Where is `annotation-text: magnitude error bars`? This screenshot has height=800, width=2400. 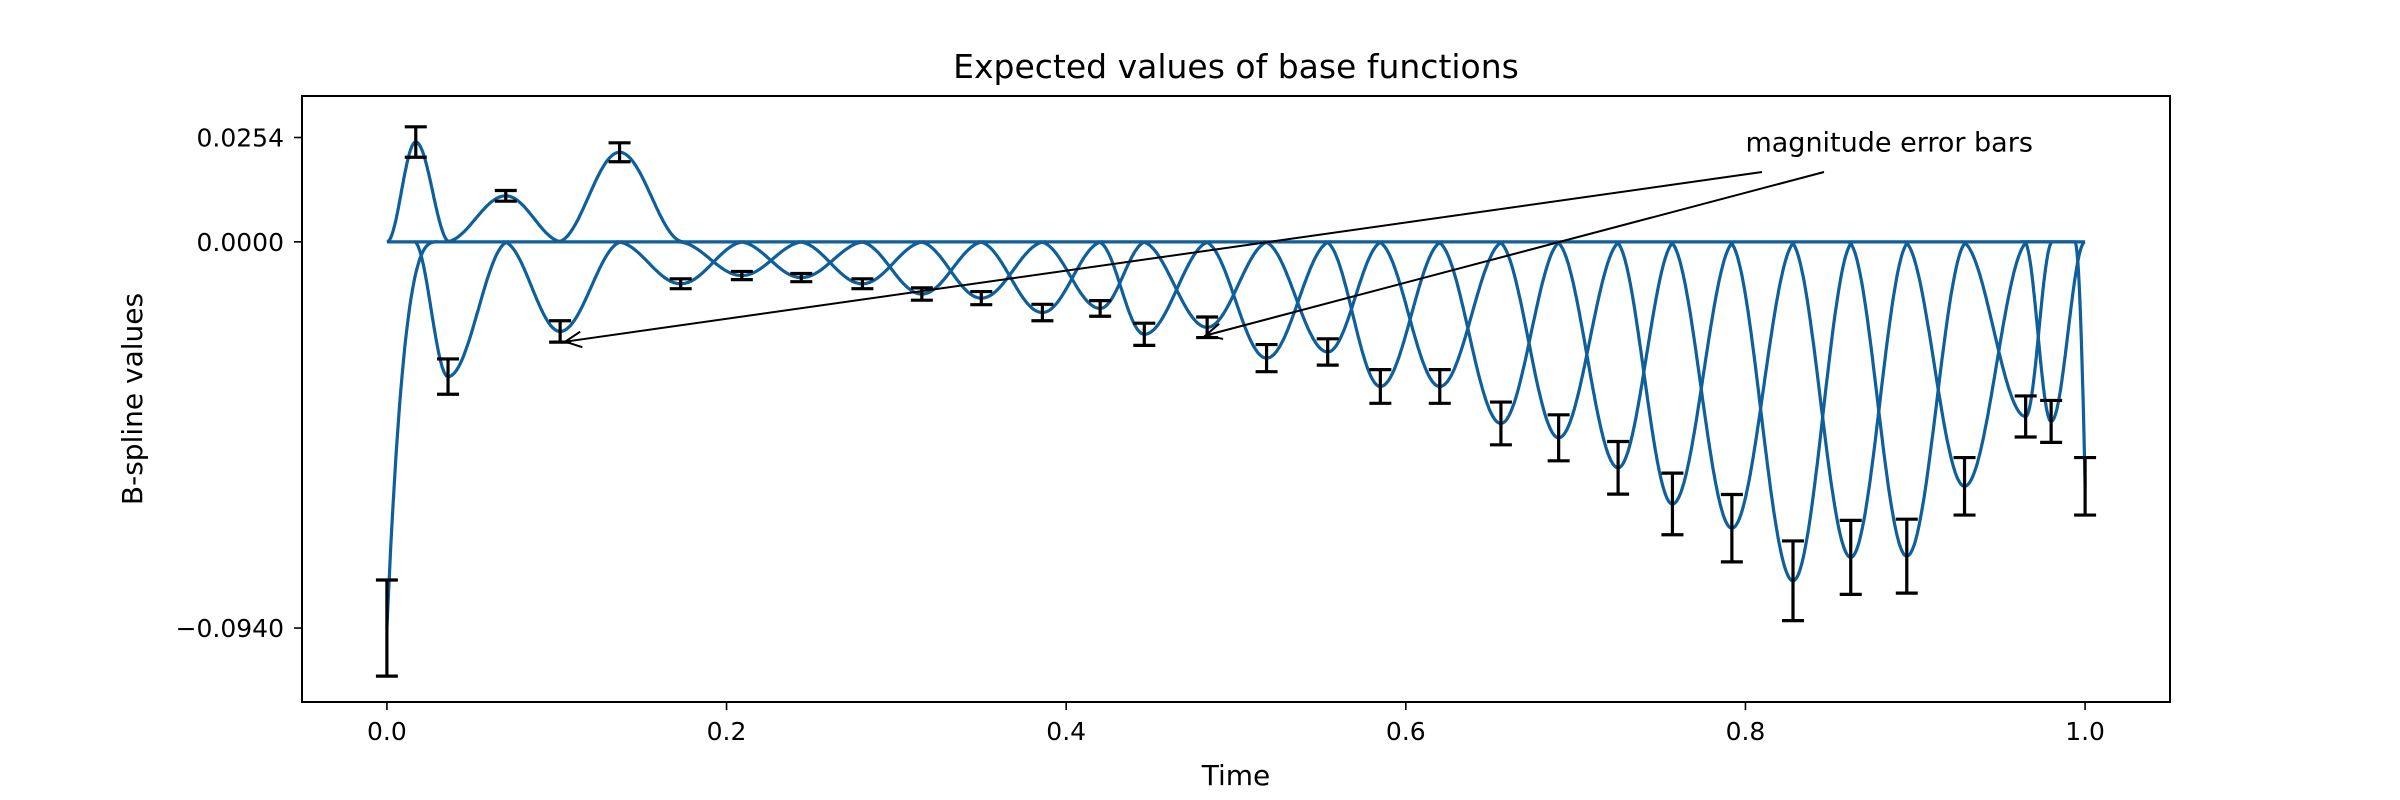
annotation-text: magnitude error bars is located at coordinates (1888, 142).